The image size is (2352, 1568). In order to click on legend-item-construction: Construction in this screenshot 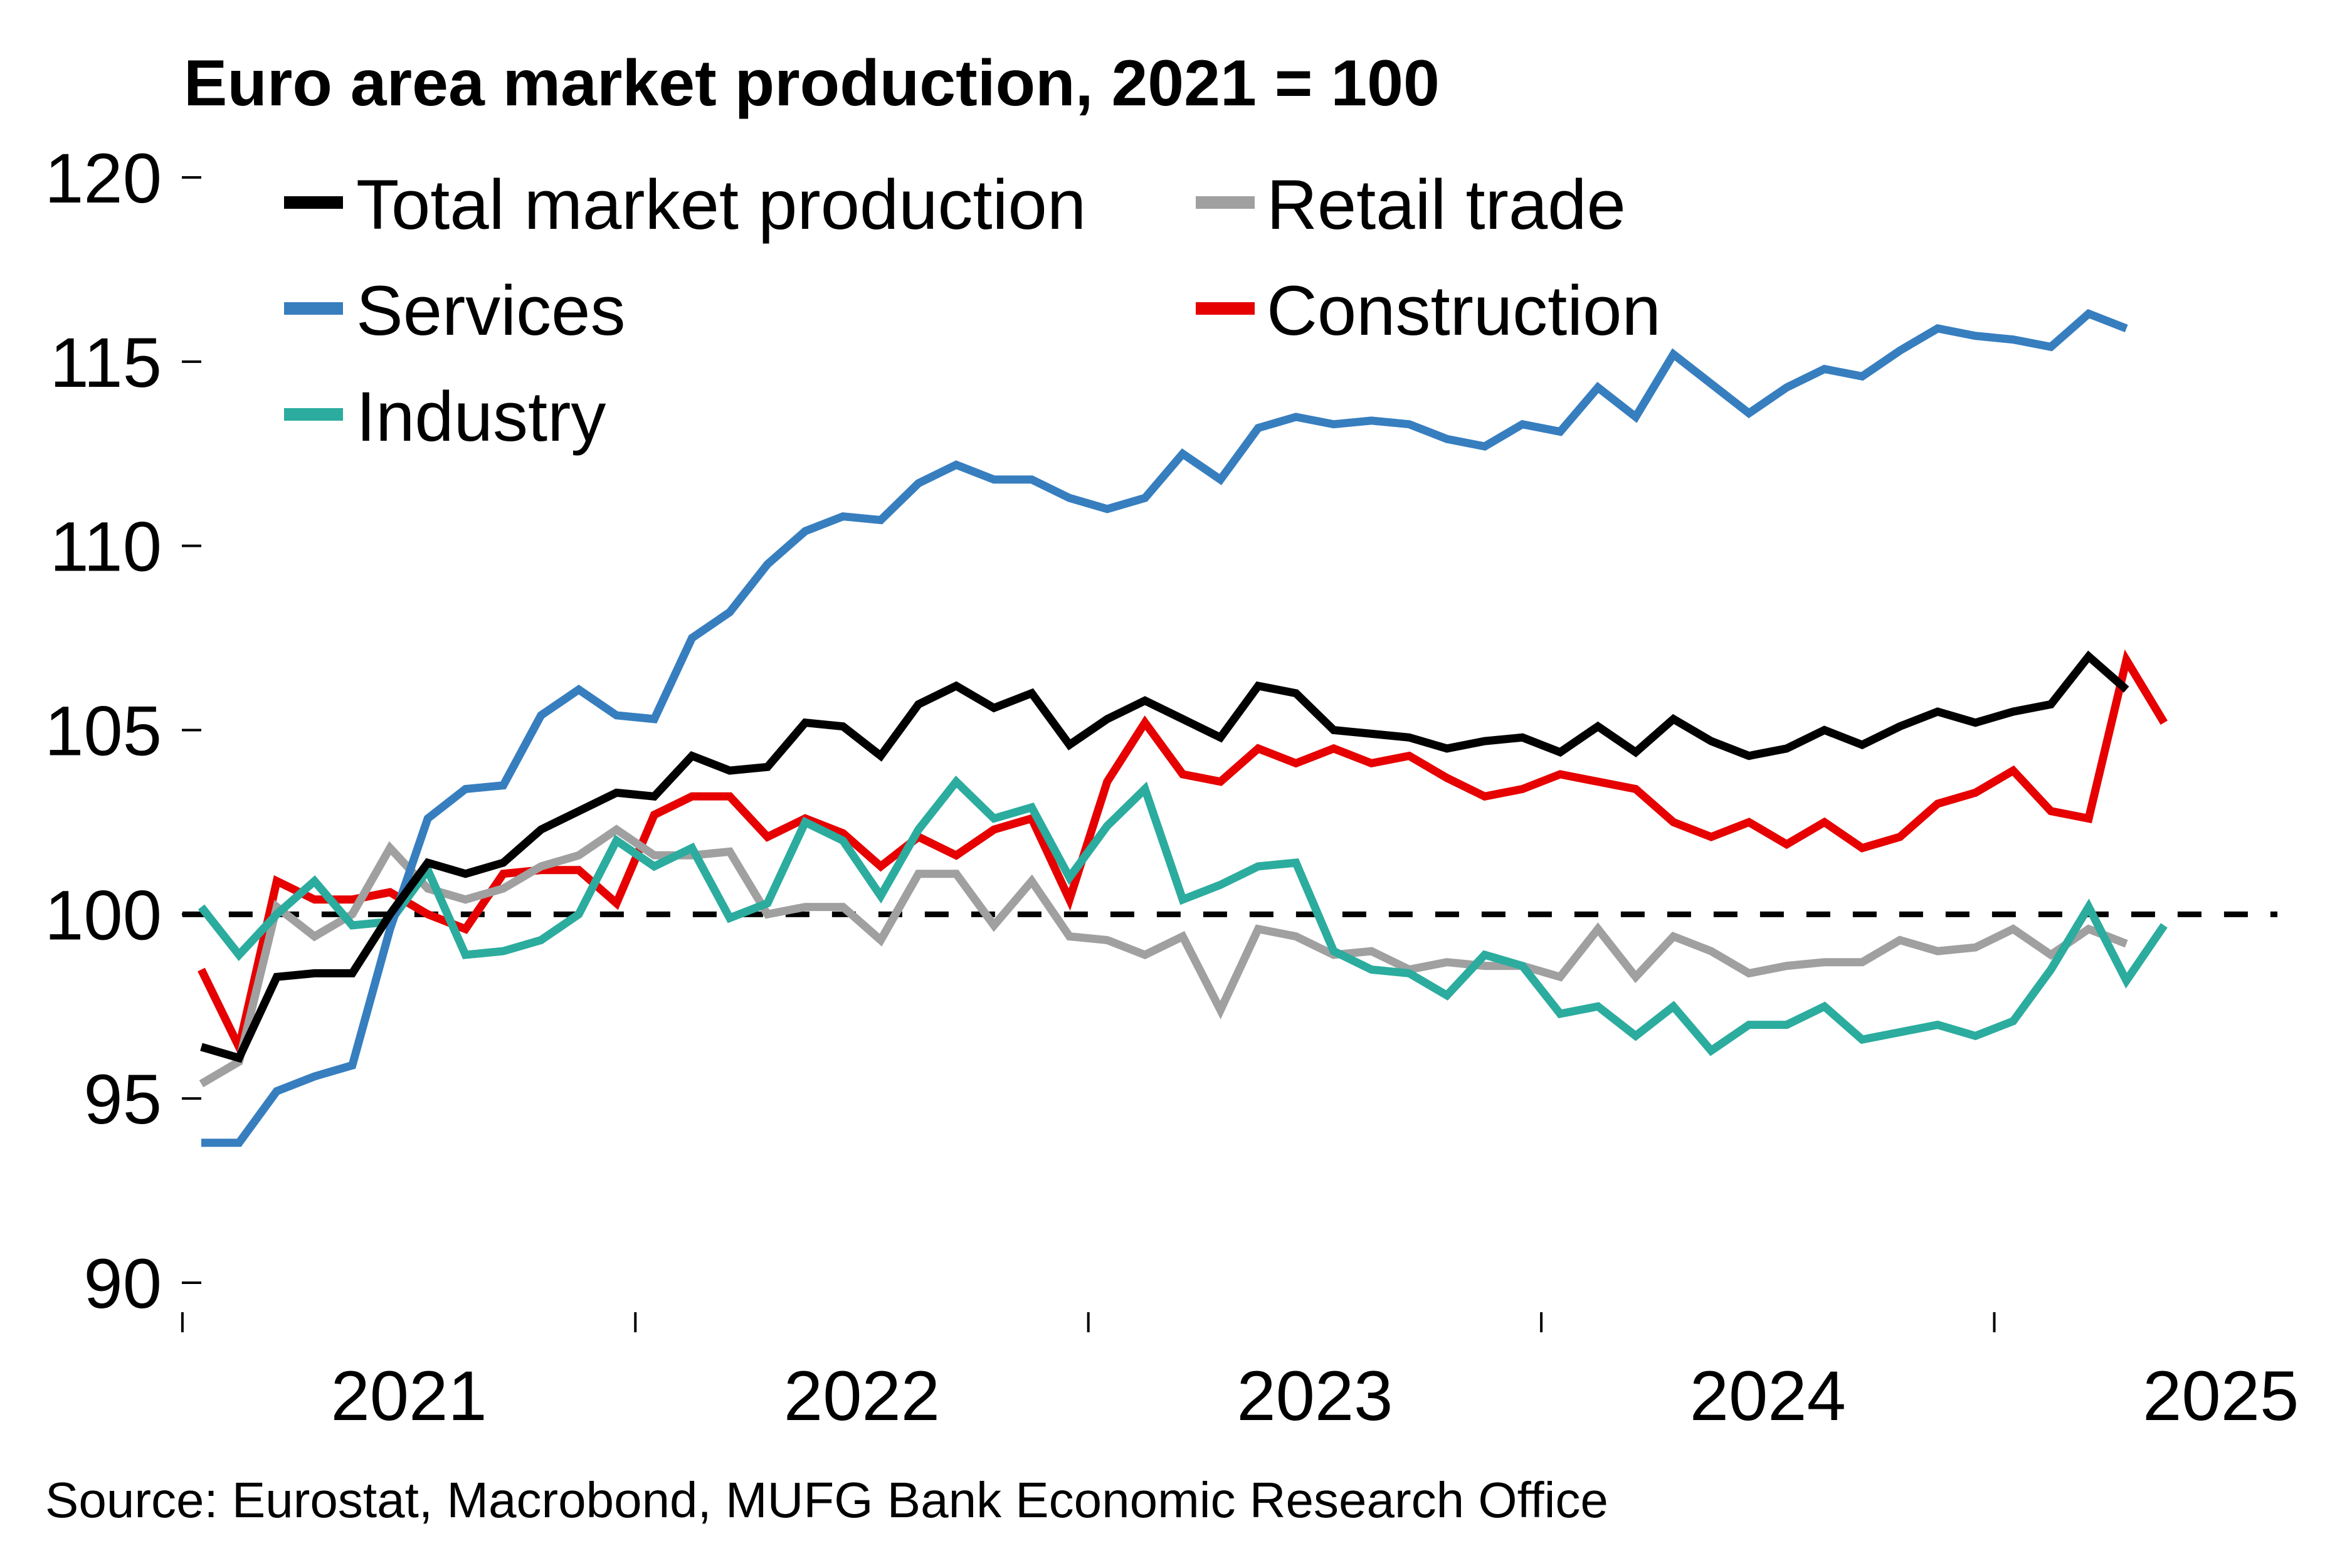, I will do `click(1428, 310)`.